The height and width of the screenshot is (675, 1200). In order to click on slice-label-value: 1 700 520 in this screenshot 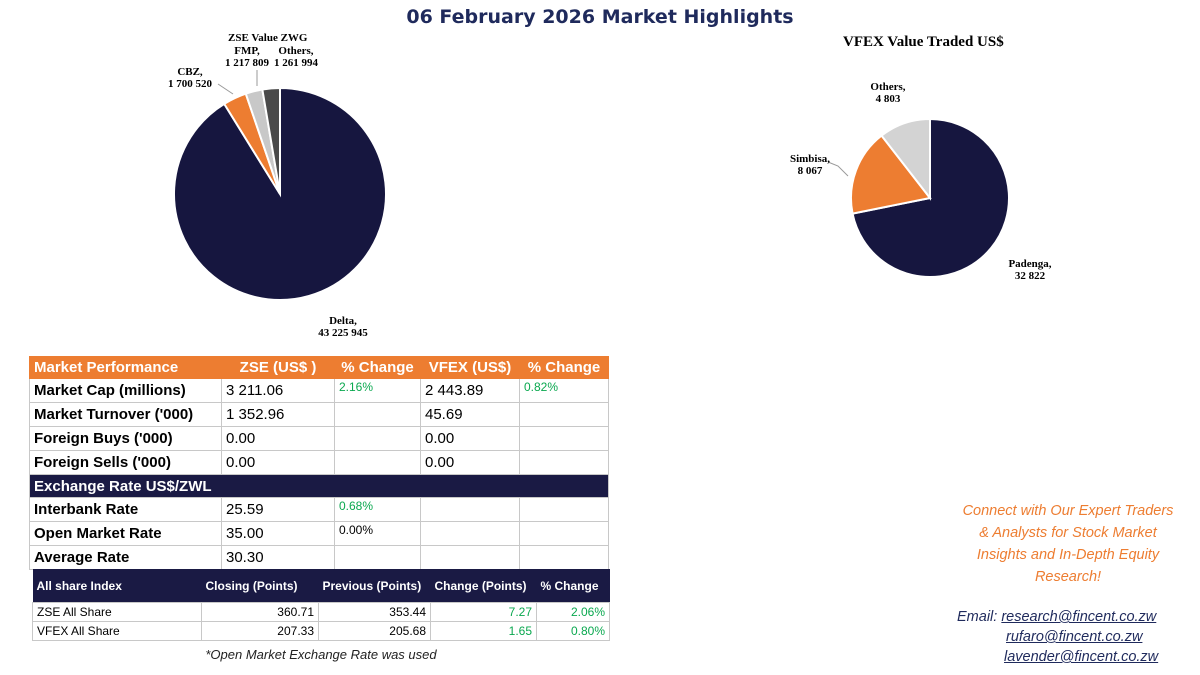, I will do `click(190, 84)`.